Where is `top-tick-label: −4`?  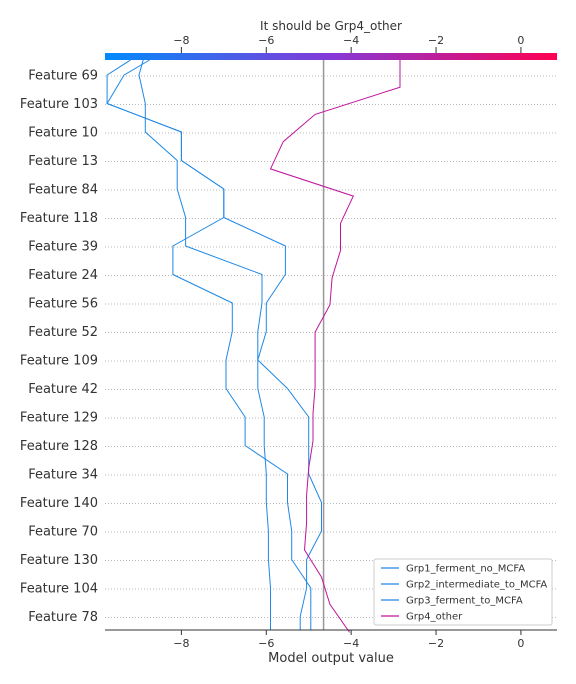
top-tick-label: −4 is located at coordinates (351, 40).